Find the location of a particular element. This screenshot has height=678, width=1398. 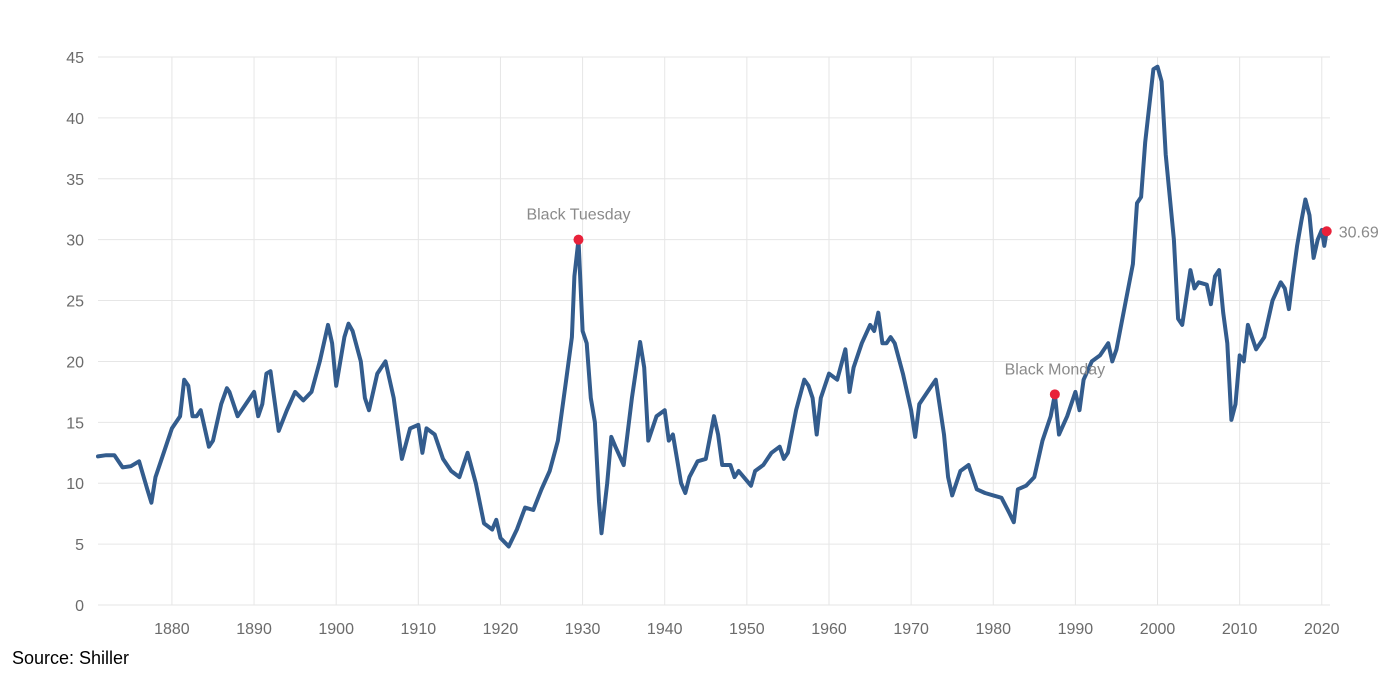

x-tick-label-1940: 1940 is located at coordinates (665, 629).